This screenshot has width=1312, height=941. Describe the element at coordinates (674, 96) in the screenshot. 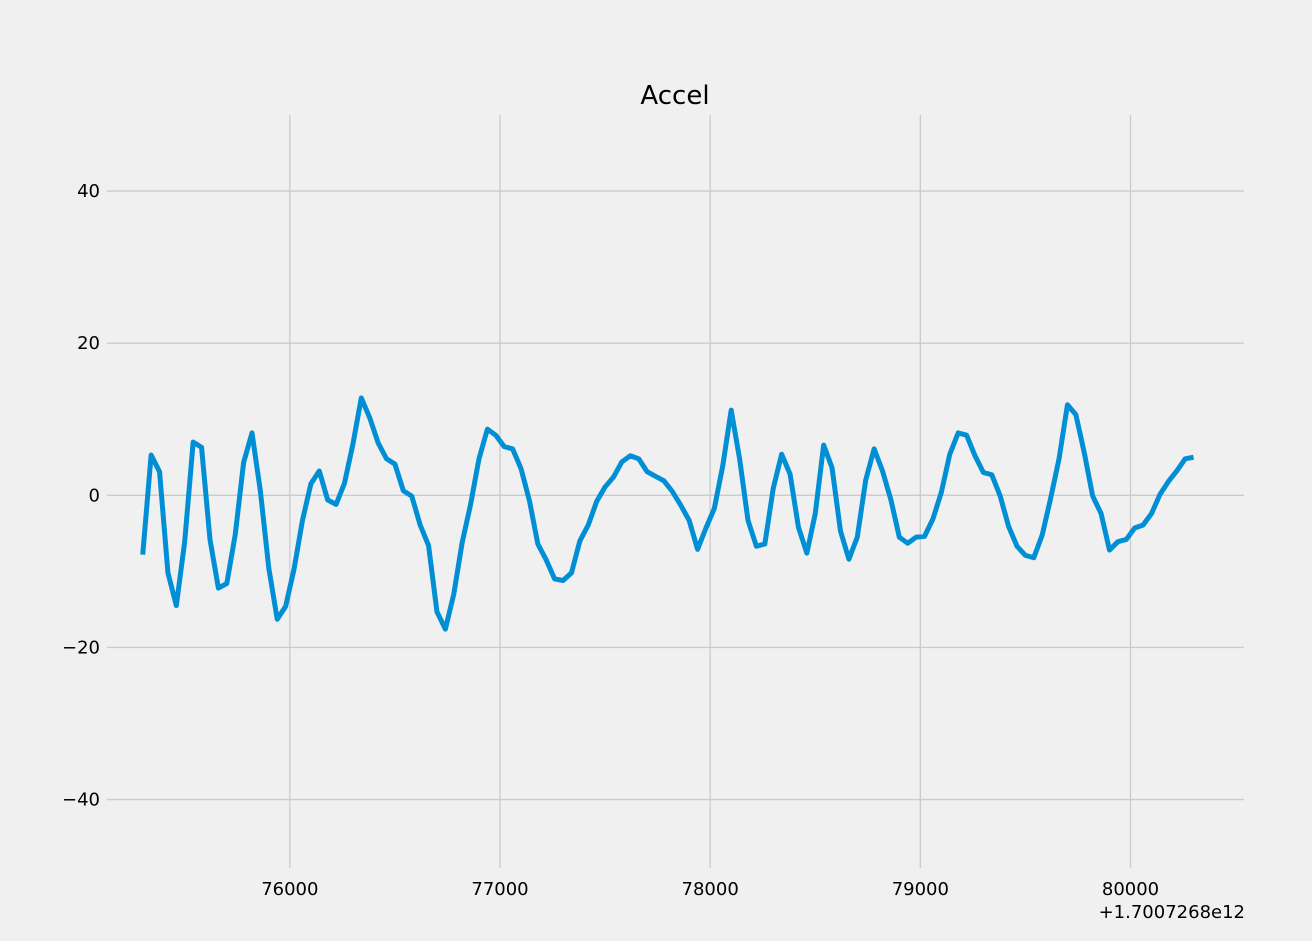

I see `chart-title: Accel` at that location.